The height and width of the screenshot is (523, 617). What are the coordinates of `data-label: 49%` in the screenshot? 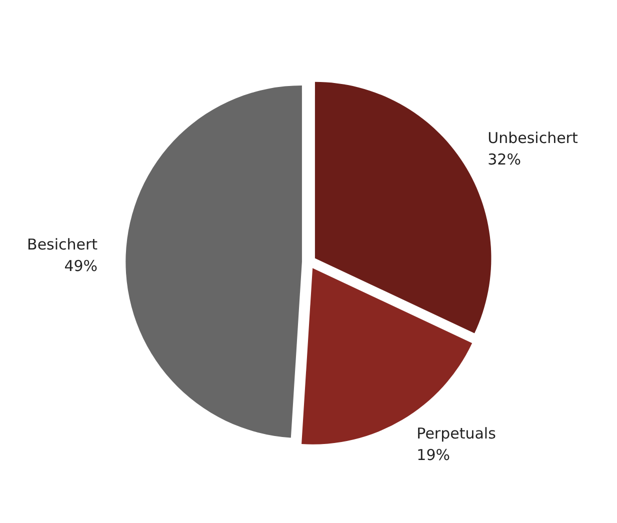 It's located at (81, 266).